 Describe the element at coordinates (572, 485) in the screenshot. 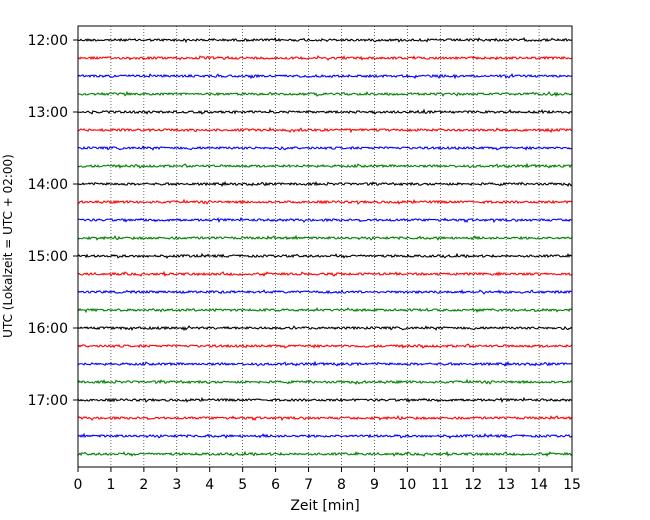

I see `x-tick-label-15: 15` at that location.